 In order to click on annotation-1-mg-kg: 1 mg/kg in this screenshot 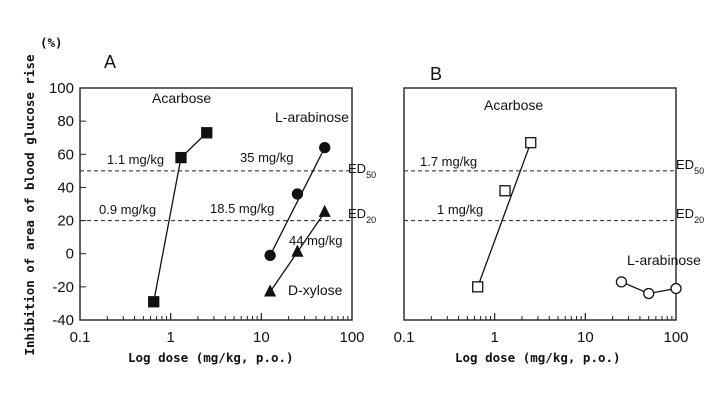, I will do `click(460, 209)`.